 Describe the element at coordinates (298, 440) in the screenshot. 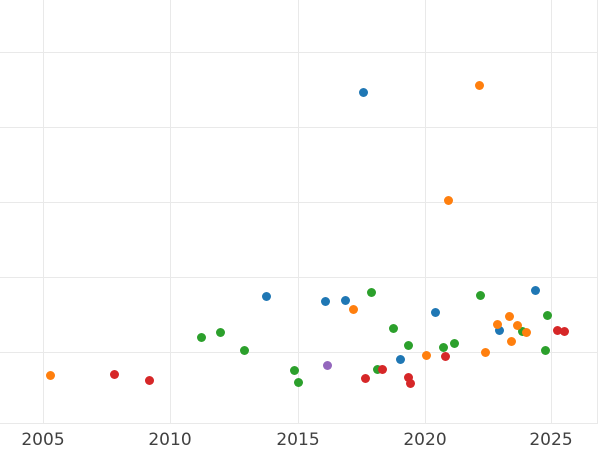

I see `x-tick-label: 2015` at that location.